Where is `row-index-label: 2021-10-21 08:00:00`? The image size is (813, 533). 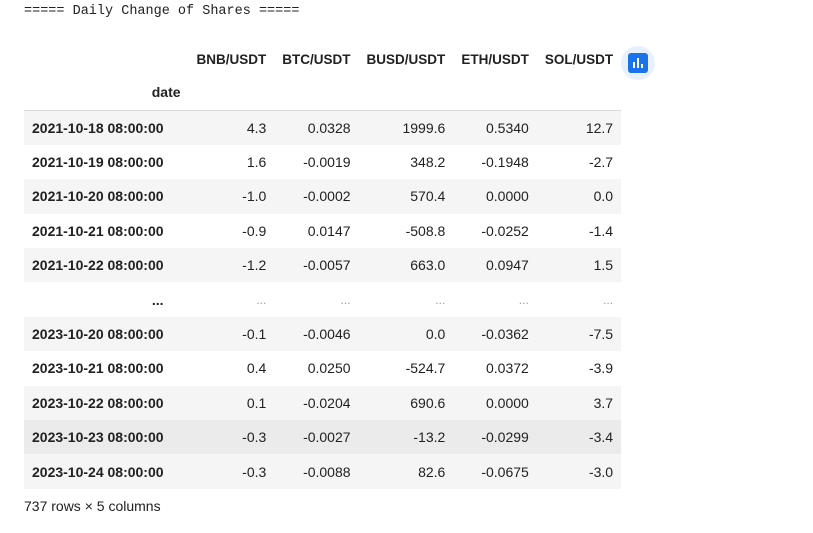
row-index-label: 2021-10-21 08:00:00 is located at coordinates (98, 230).